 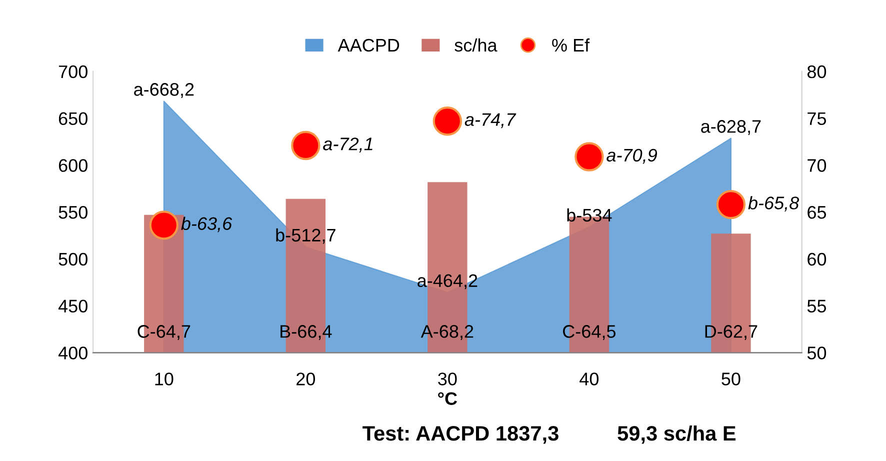 What do you see at coordinates (73, 259) in the screenshot?
I see `y-tick-label: 500` at bounding box center [73, 259].